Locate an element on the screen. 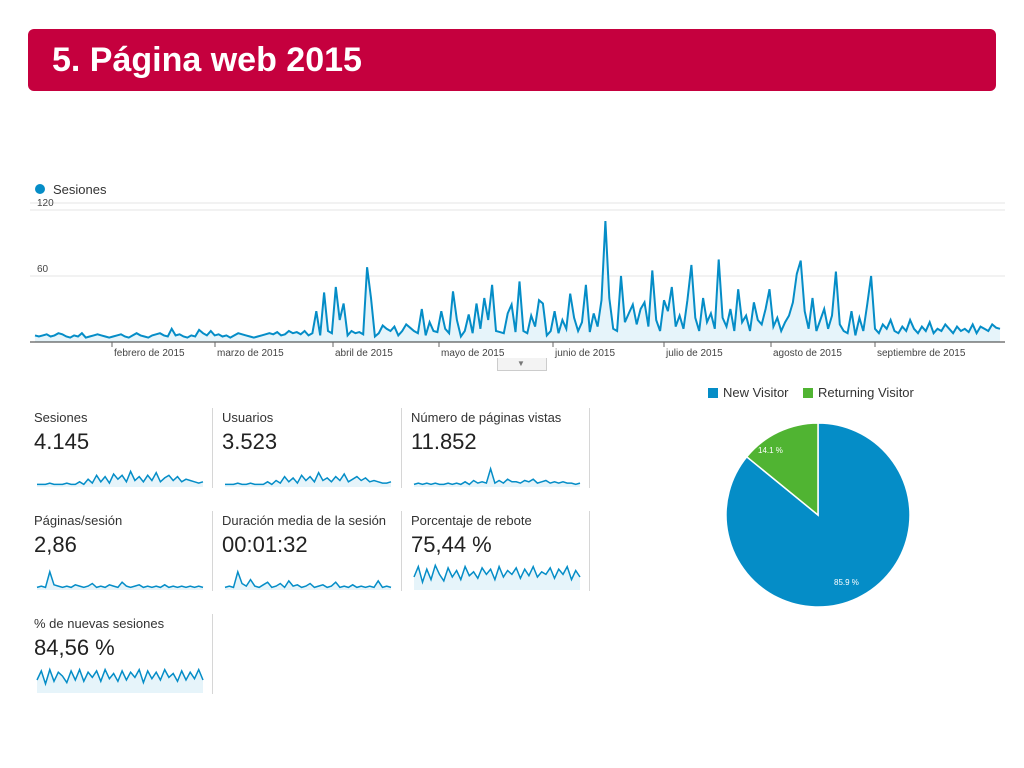 Image resolution: width=1024 pixels, height=768 pixels. x-tick-label: septiembre de 2015 is located at coordinates (921, 353).